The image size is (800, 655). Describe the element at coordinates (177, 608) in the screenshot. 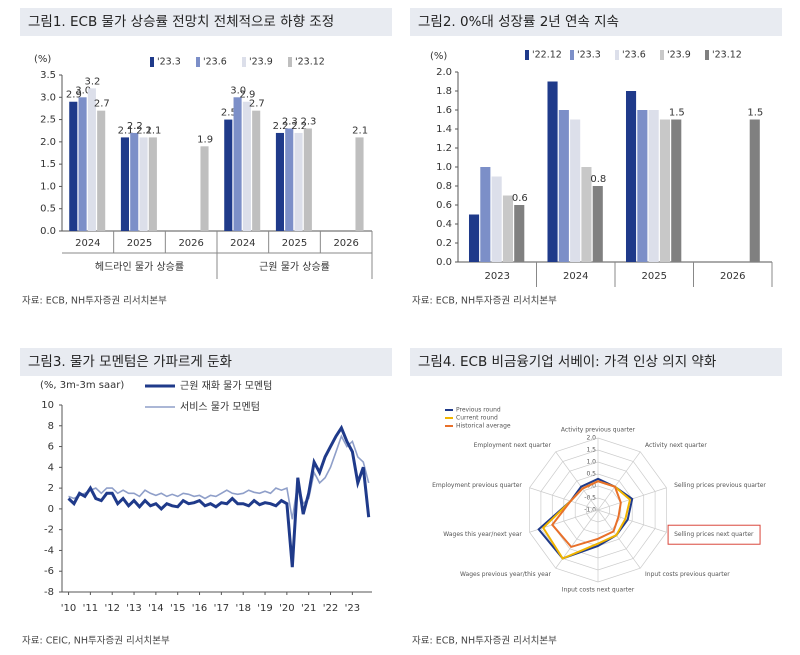

I see `x-tick-label: '15` at that location.